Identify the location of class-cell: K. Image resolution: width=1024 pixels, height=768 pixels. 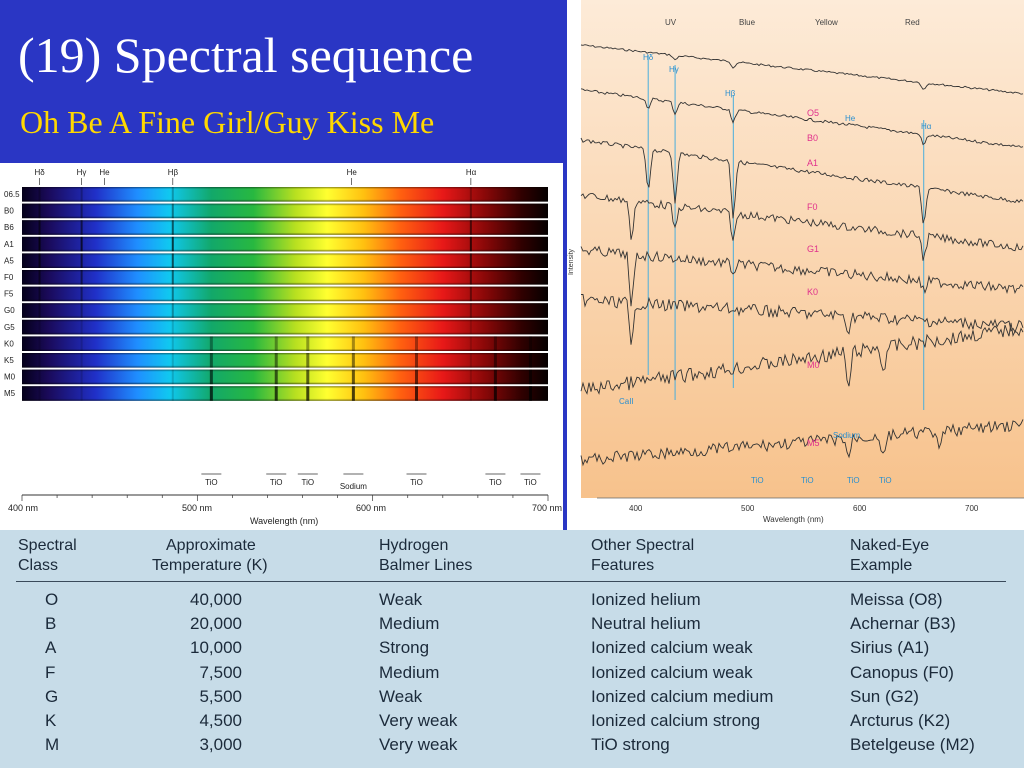
(51, 720).